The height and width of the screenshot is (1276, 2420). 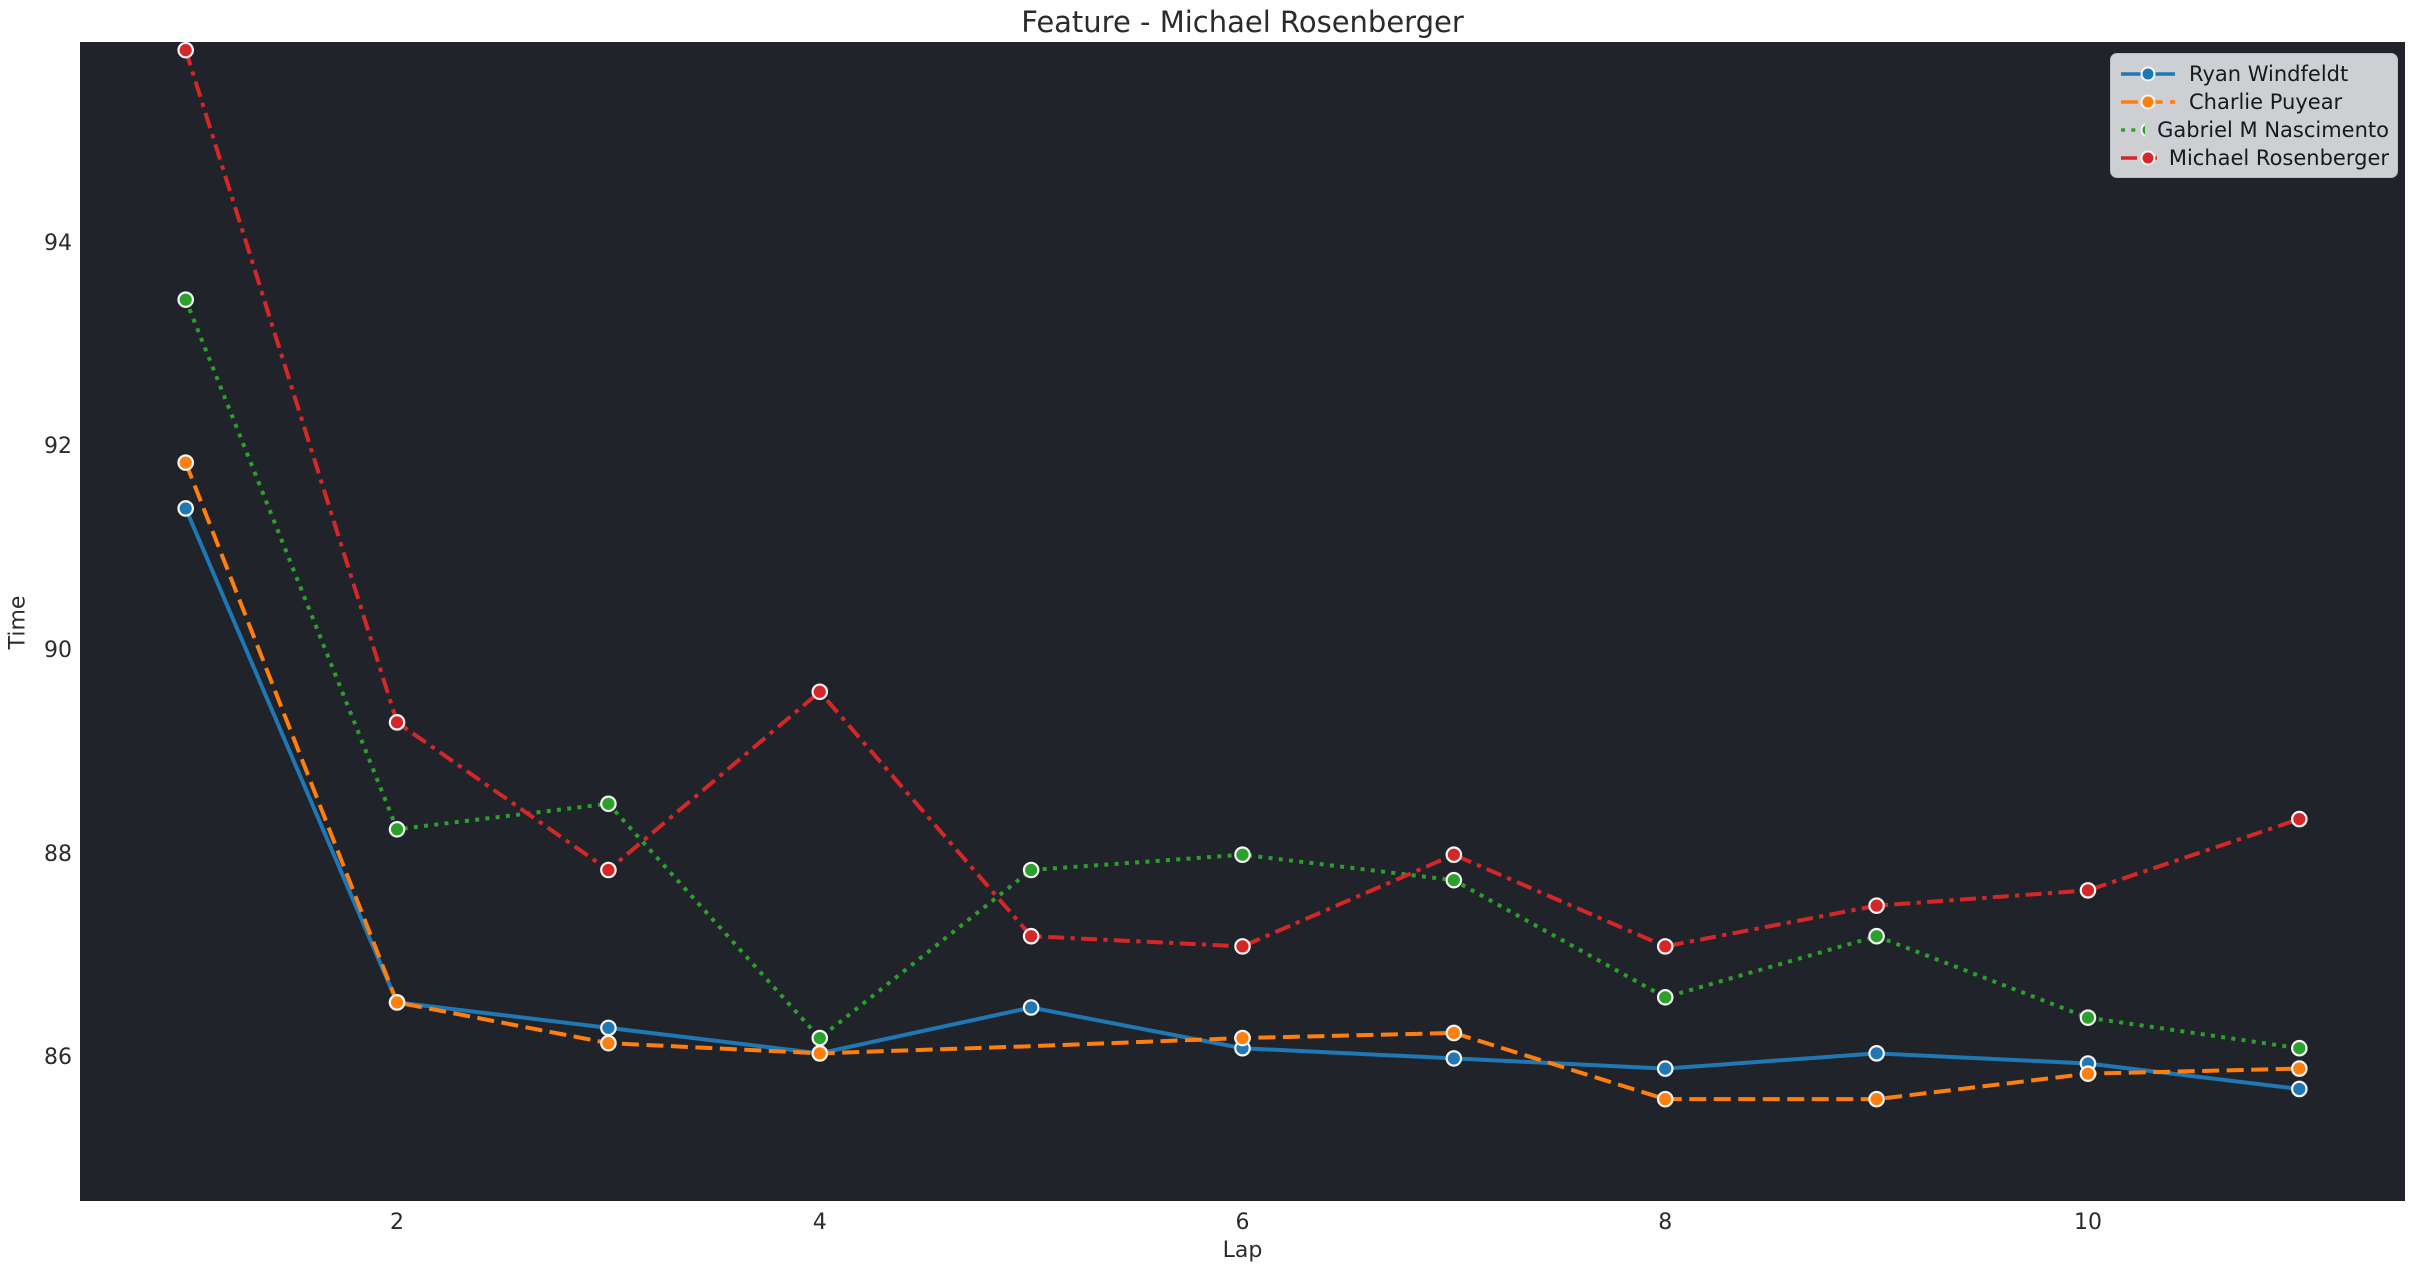 I want to click on x-tick-label: 4, so click(x=819, y=1222).